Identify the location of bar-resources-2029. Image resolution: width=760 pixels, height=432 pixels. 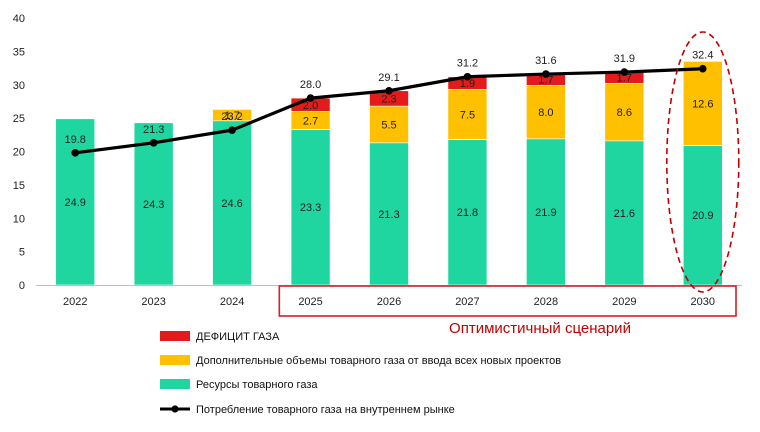
(624, 213).